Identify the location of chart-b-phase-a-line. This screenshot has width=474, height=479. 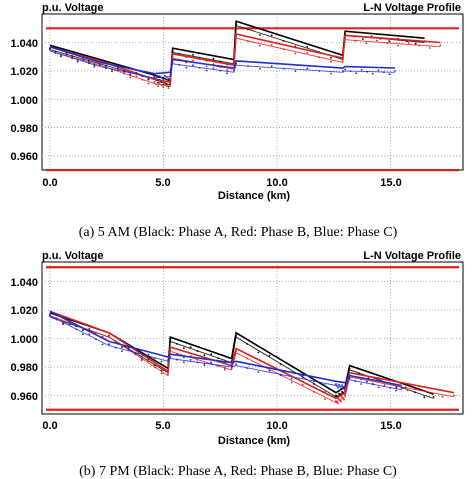
(241, 353).